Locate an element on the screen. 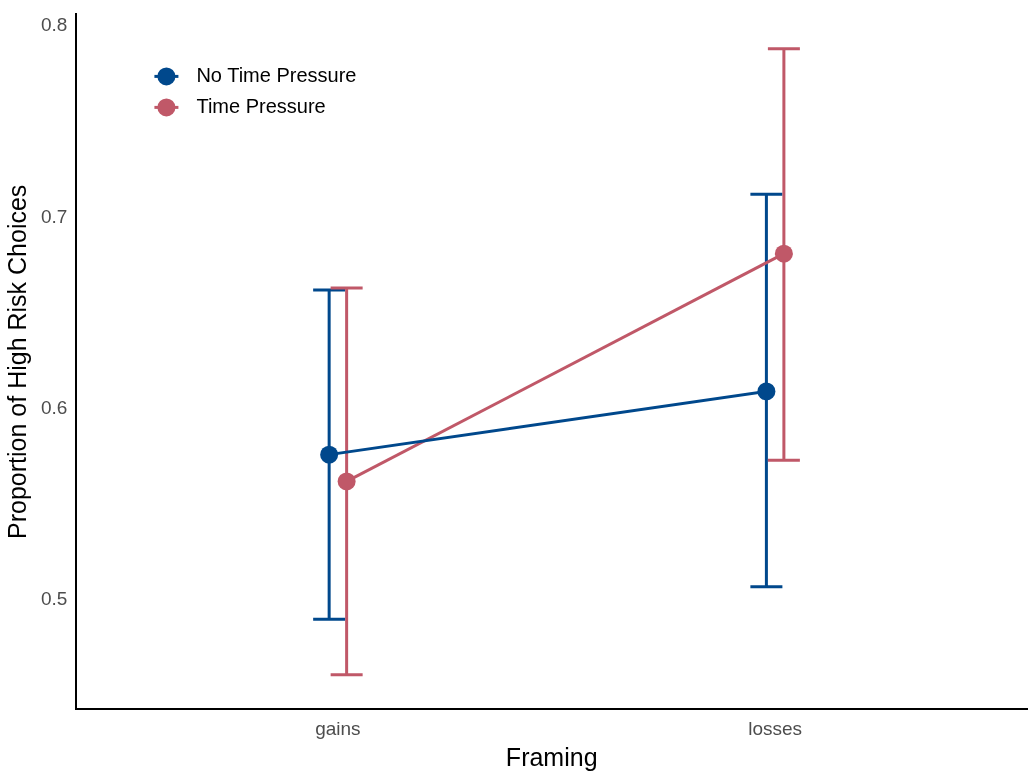 The image size is (1036, 778). x-tick-label: gains is located at coordinates (338, 728).